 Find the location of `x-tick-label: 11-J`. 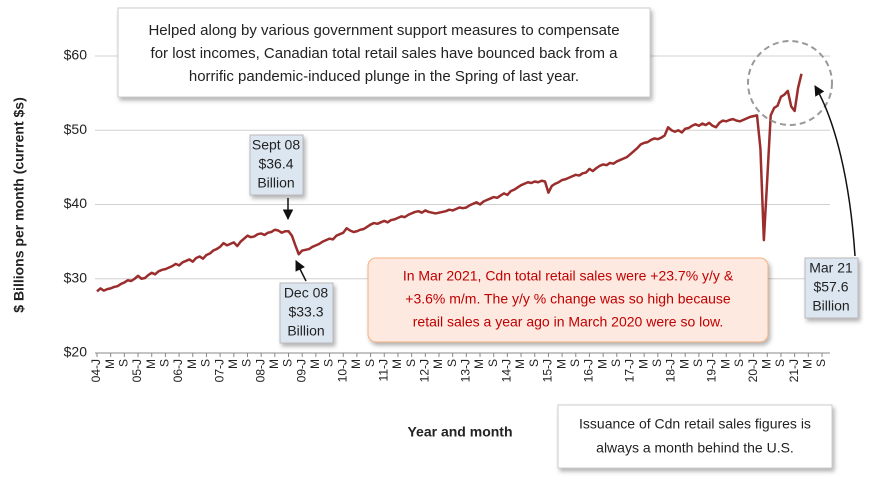

x-tick-label: 11-J is located at coordinates (383, 370).